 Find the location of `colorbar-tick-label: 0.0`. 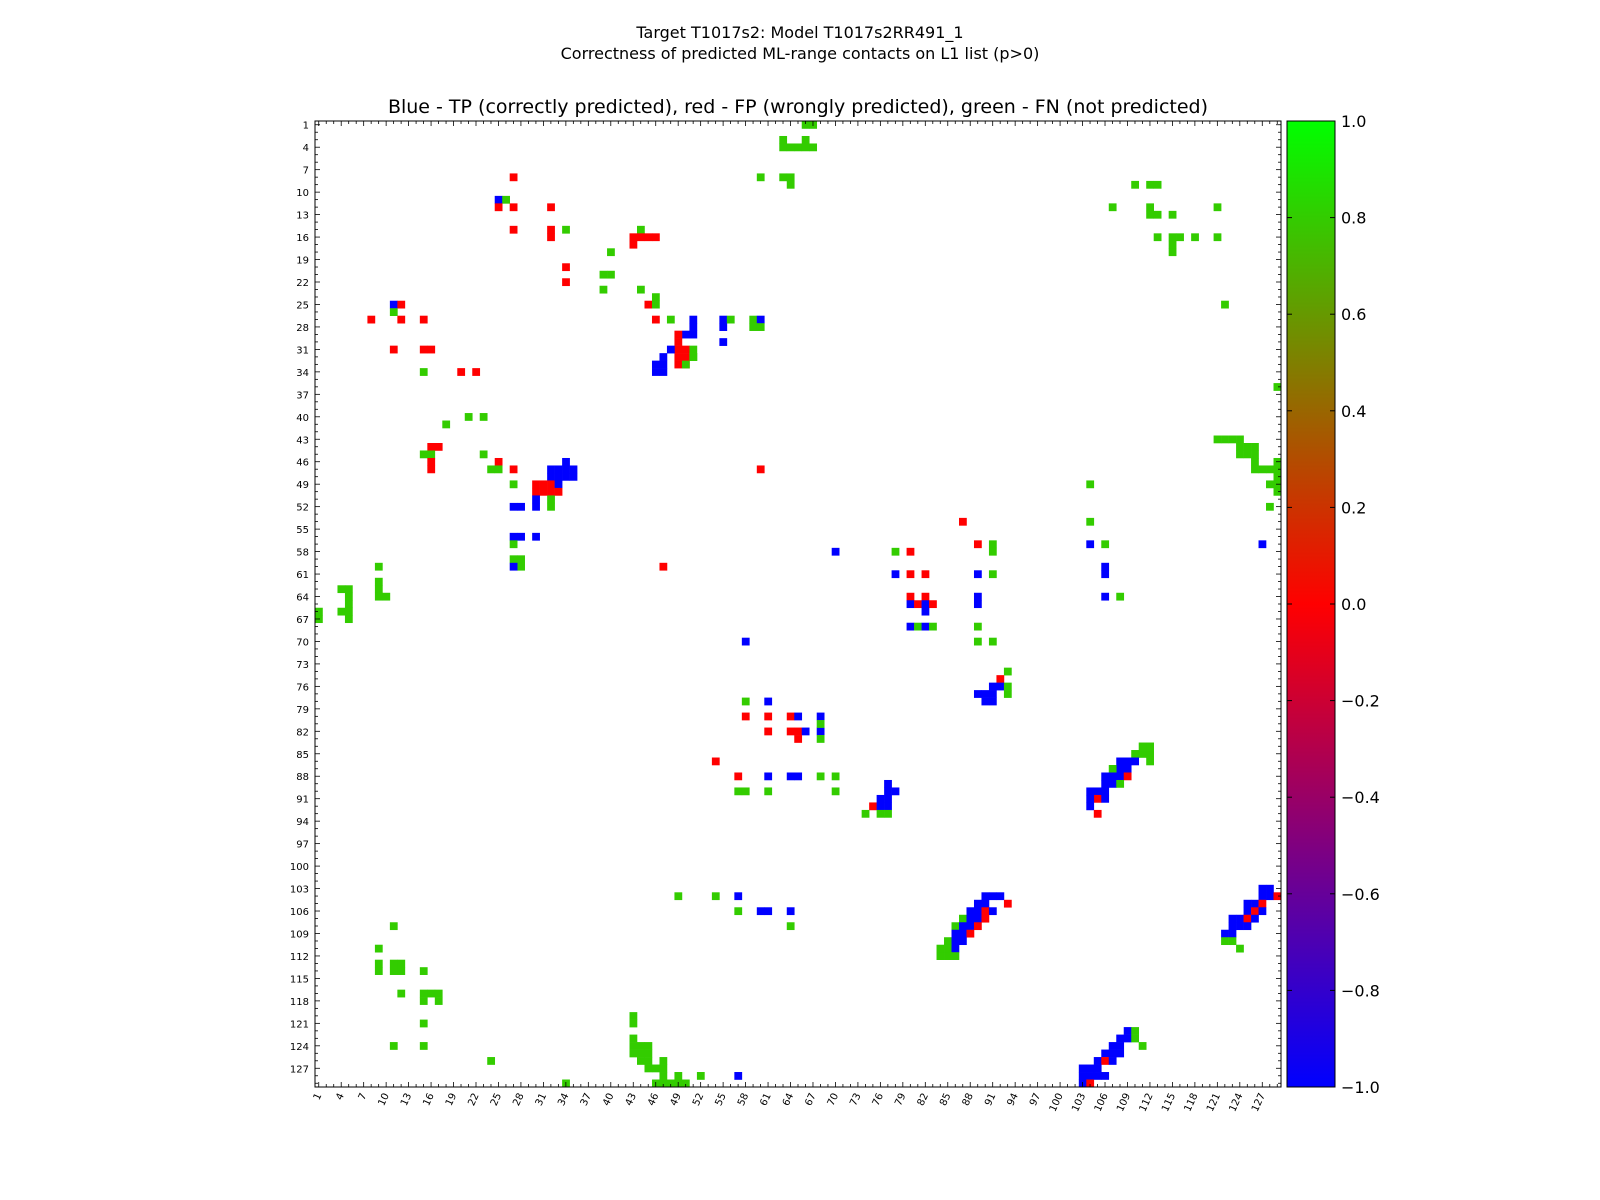

colorbar-tick-label: 0.0 is located at coordinates (1353, 604).